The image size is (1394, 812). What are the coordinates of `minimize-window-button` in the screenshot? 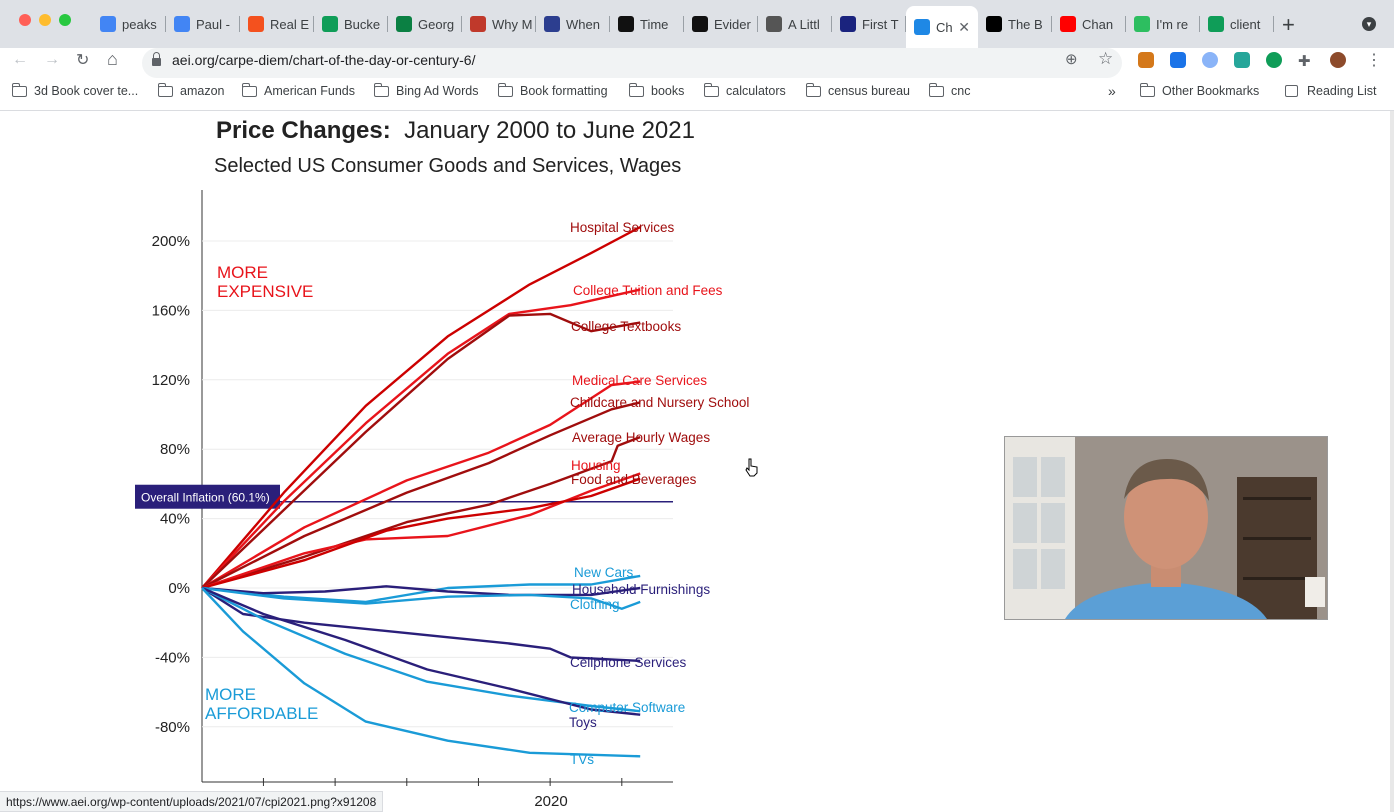 It's located at (45, 20).